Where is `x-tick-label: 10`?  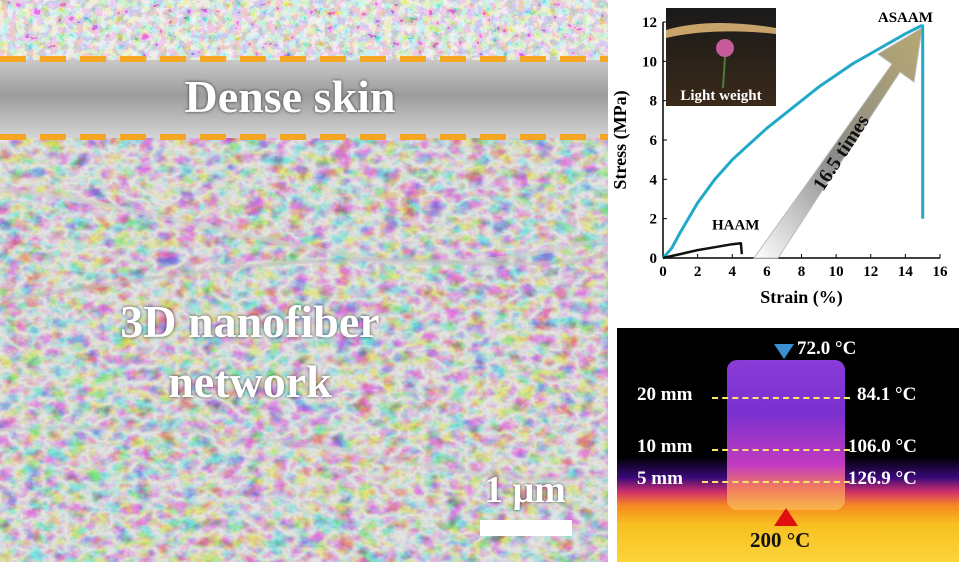
x-tick-label: 10 is located at coordinates (836, 272).